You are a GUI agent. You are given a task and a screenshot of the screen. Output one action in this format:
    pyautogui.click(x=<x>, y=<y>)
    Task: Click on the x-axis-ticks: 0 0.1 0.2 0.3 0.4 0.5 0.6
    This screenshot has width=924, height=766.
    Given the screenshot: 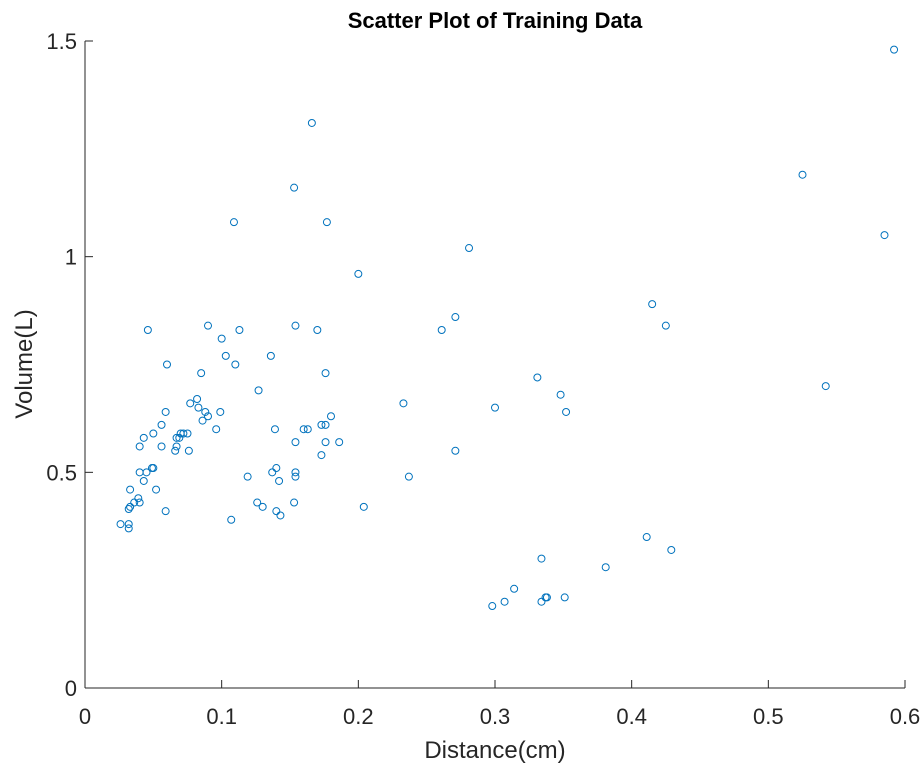 What is the action you would take?
    pyautogui.click(x=499, y=704)
    